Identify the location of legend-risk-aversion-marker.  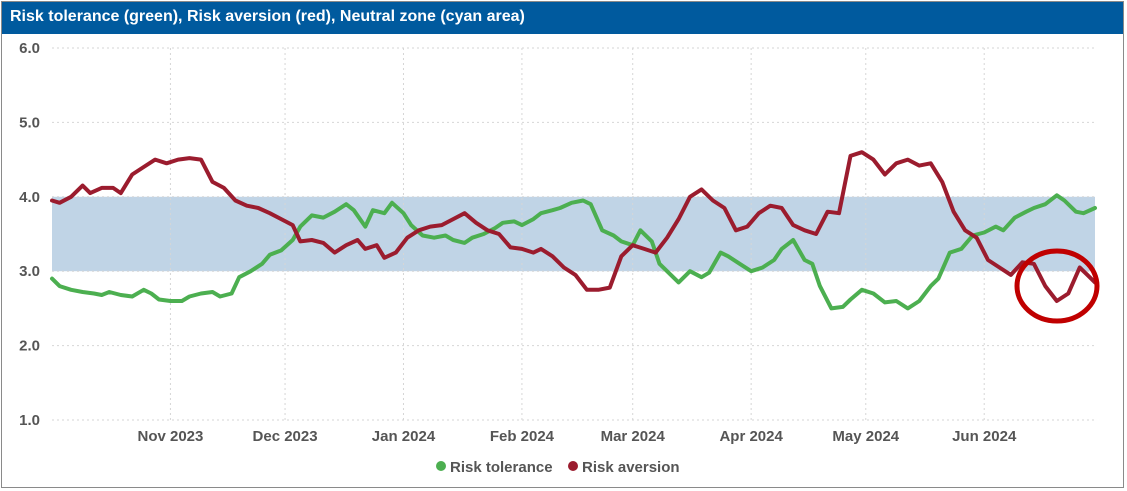
(573, 466).